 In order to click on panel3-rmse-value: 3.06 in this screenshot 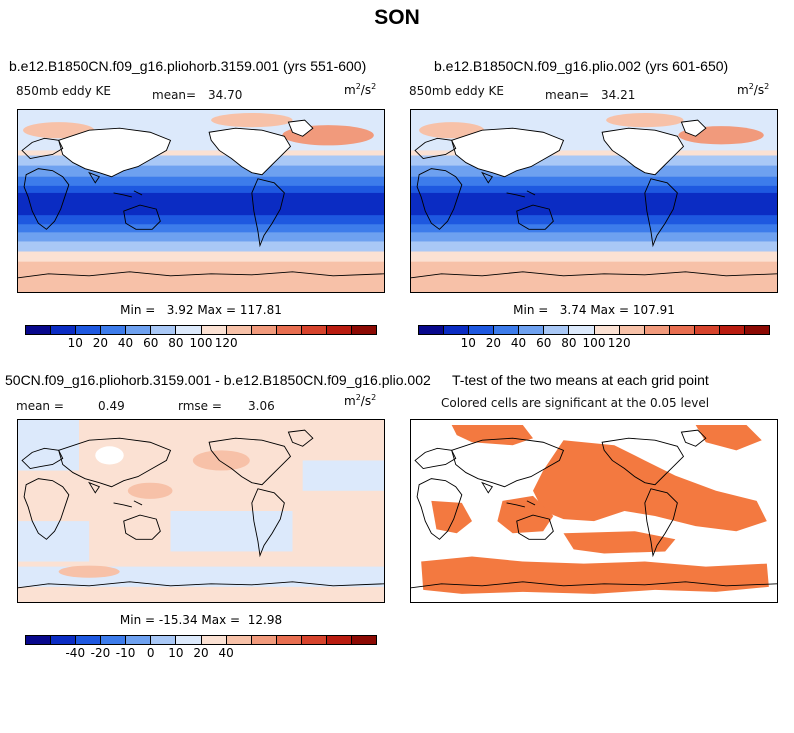, I will do `click(261, 406)`.